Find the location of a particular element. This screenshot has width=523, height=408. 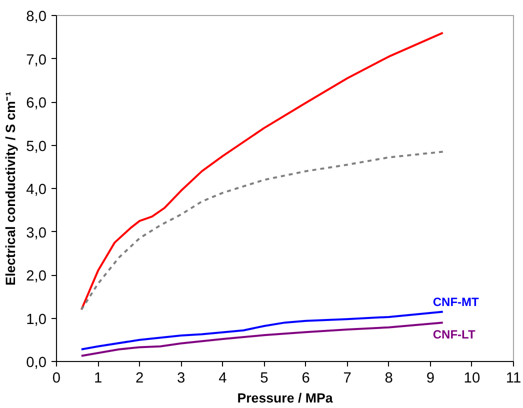

y-tick-label: 3,0 is located at coordinates (36, 233).